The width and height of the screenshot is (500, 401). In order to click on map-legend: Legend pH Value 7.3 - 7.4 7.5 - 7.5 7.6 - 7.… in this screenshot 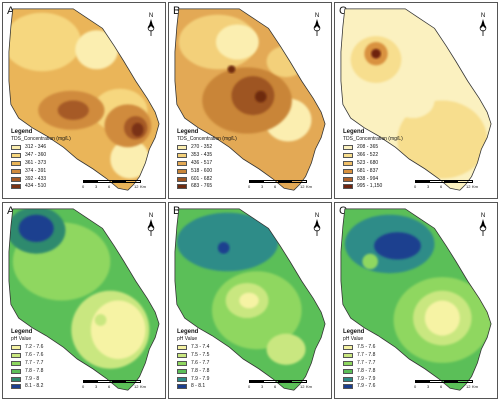, I will do `click(193, 360)`.